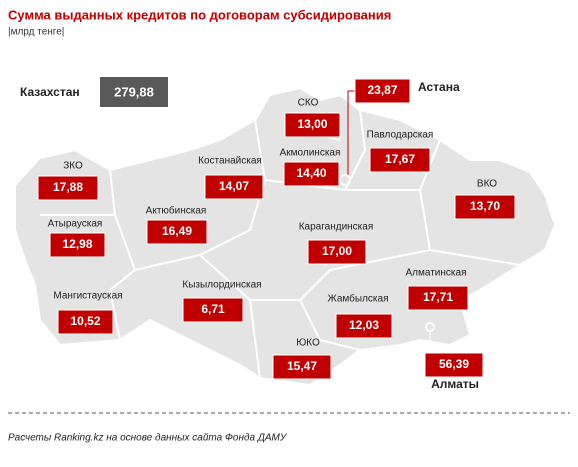 The width and height of the screenshot is (578, 467). What do you see at coordinates (400, 135) in the screenshot?
I see `region-label: Павлодарская` at bounding box center [400, 135].